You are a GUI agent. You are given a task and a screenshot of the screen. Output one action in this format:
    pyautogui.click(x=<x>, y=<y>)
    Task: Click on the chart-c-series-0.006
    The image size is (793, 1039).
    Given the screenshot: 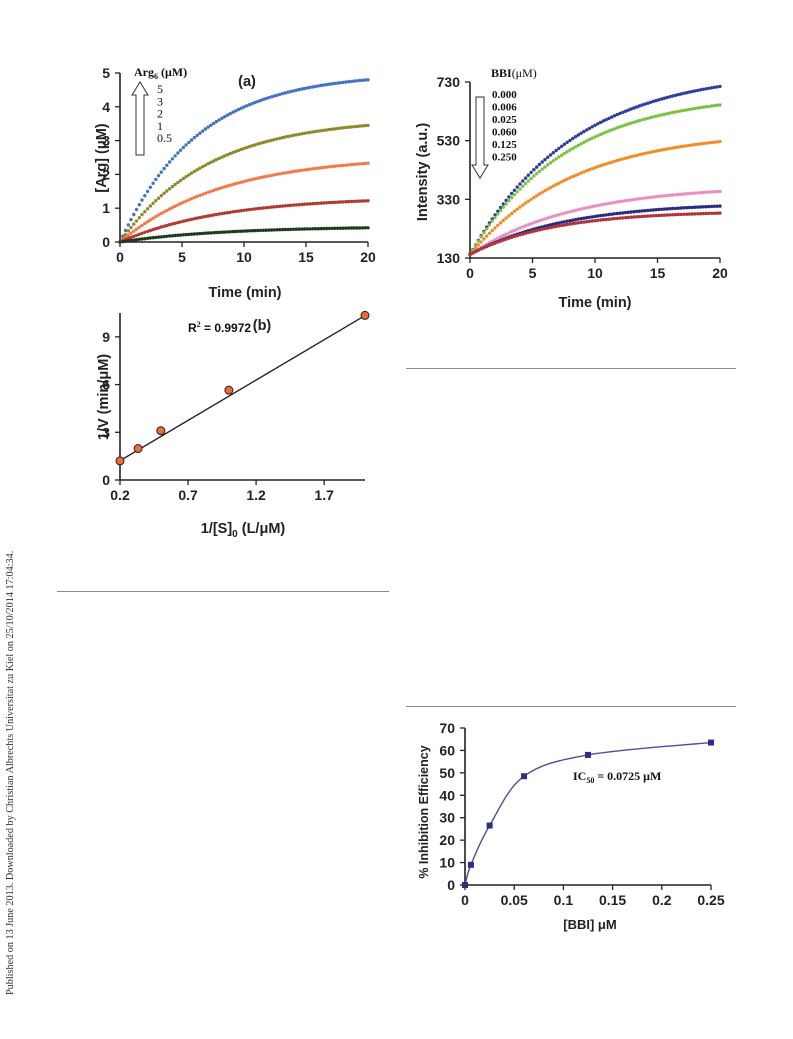 What is the action you would take?
    pyautogui.click(x=595, y=180)
    